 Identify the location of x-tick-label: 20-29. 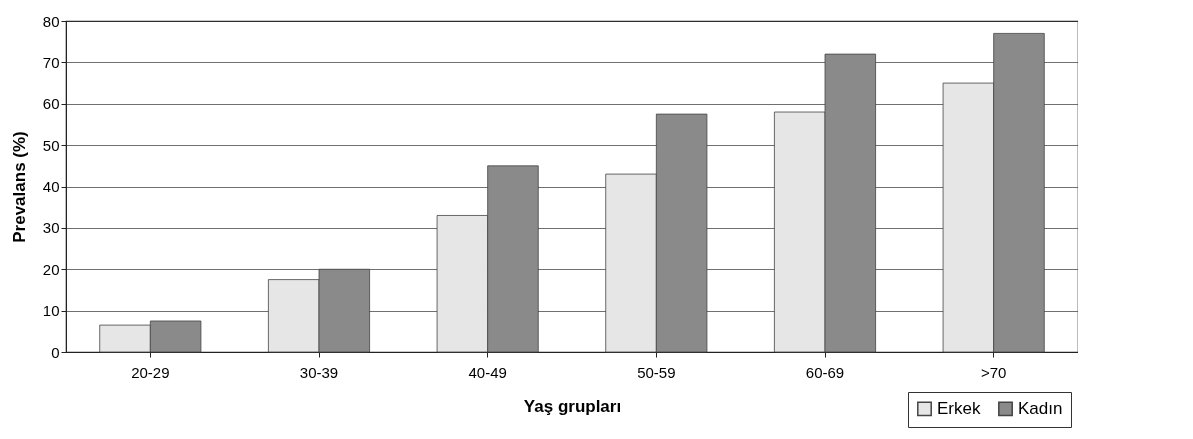
(150, 372).